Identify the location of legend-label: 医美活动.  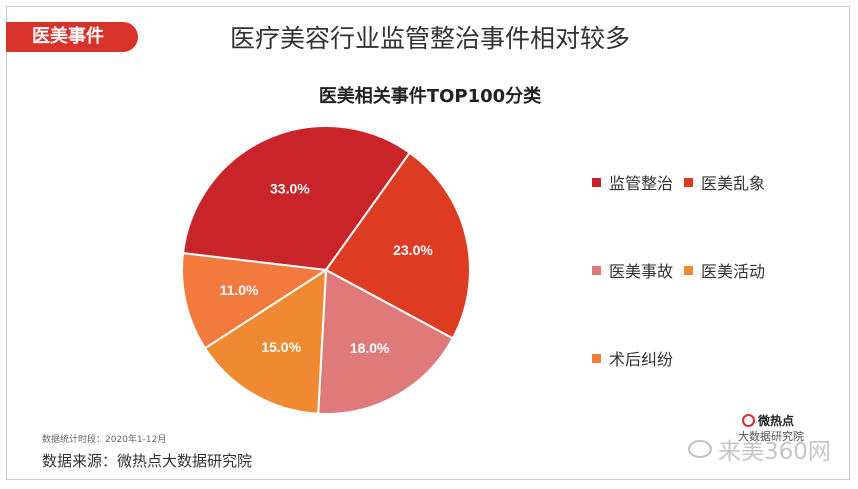
(733, 271).